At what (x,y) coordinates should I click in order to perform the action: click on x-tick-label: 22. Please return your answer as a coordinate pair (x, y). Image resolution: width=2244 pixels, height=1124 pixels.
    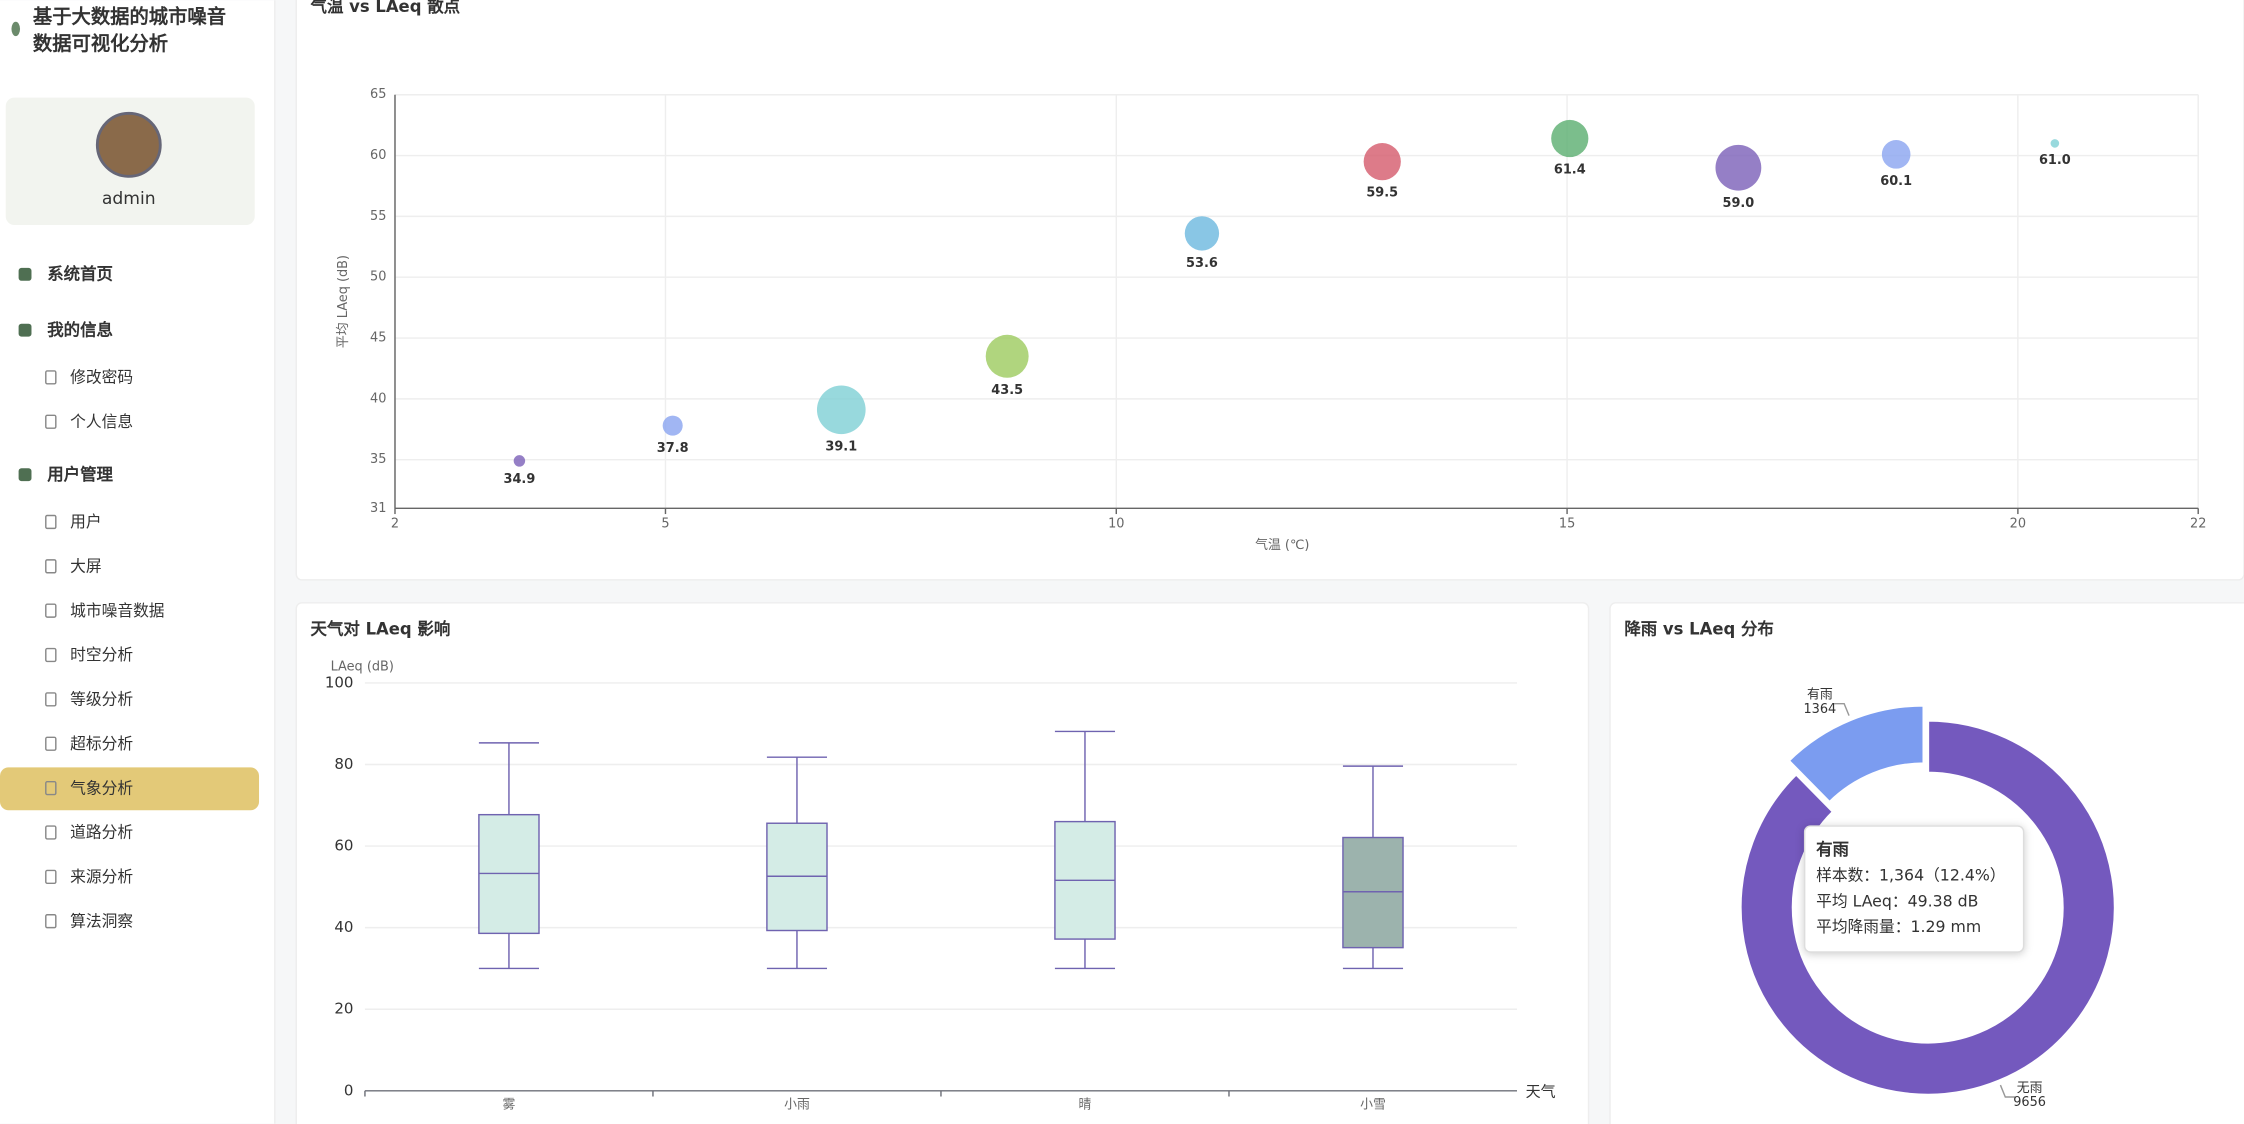
    Looking at the image, I should click on (2198, 524).